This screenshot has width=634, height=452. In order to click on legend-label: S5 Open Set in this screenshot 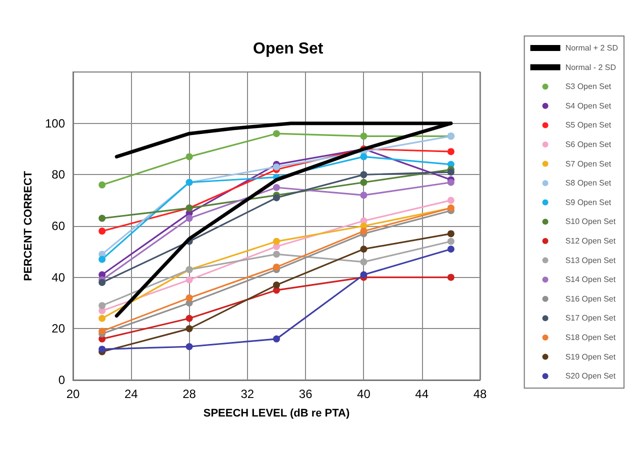, I will do `click(588, 125)`.